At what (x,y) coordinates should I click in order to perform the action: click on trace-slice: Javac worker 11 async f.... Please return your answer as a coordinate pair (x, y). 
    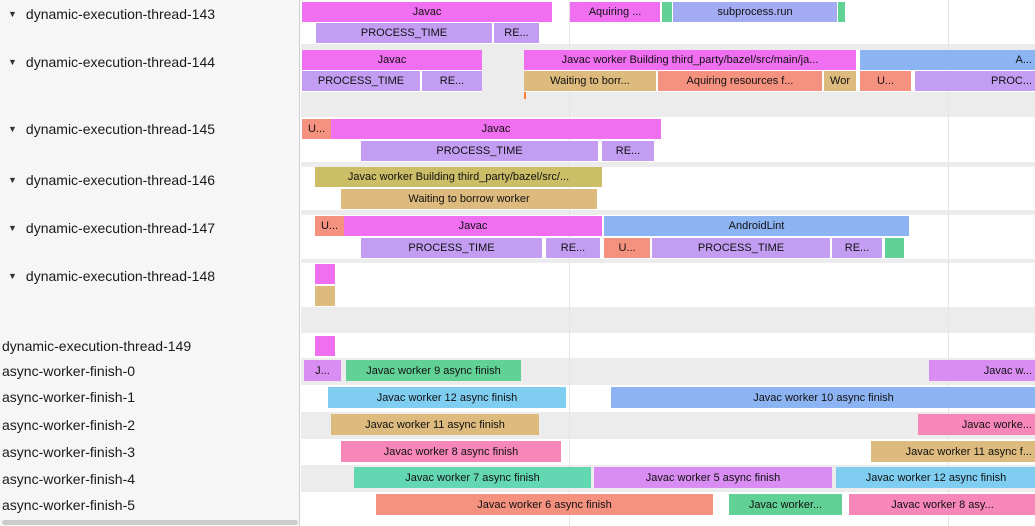
    Looking at the image, I should click on (953, 451).